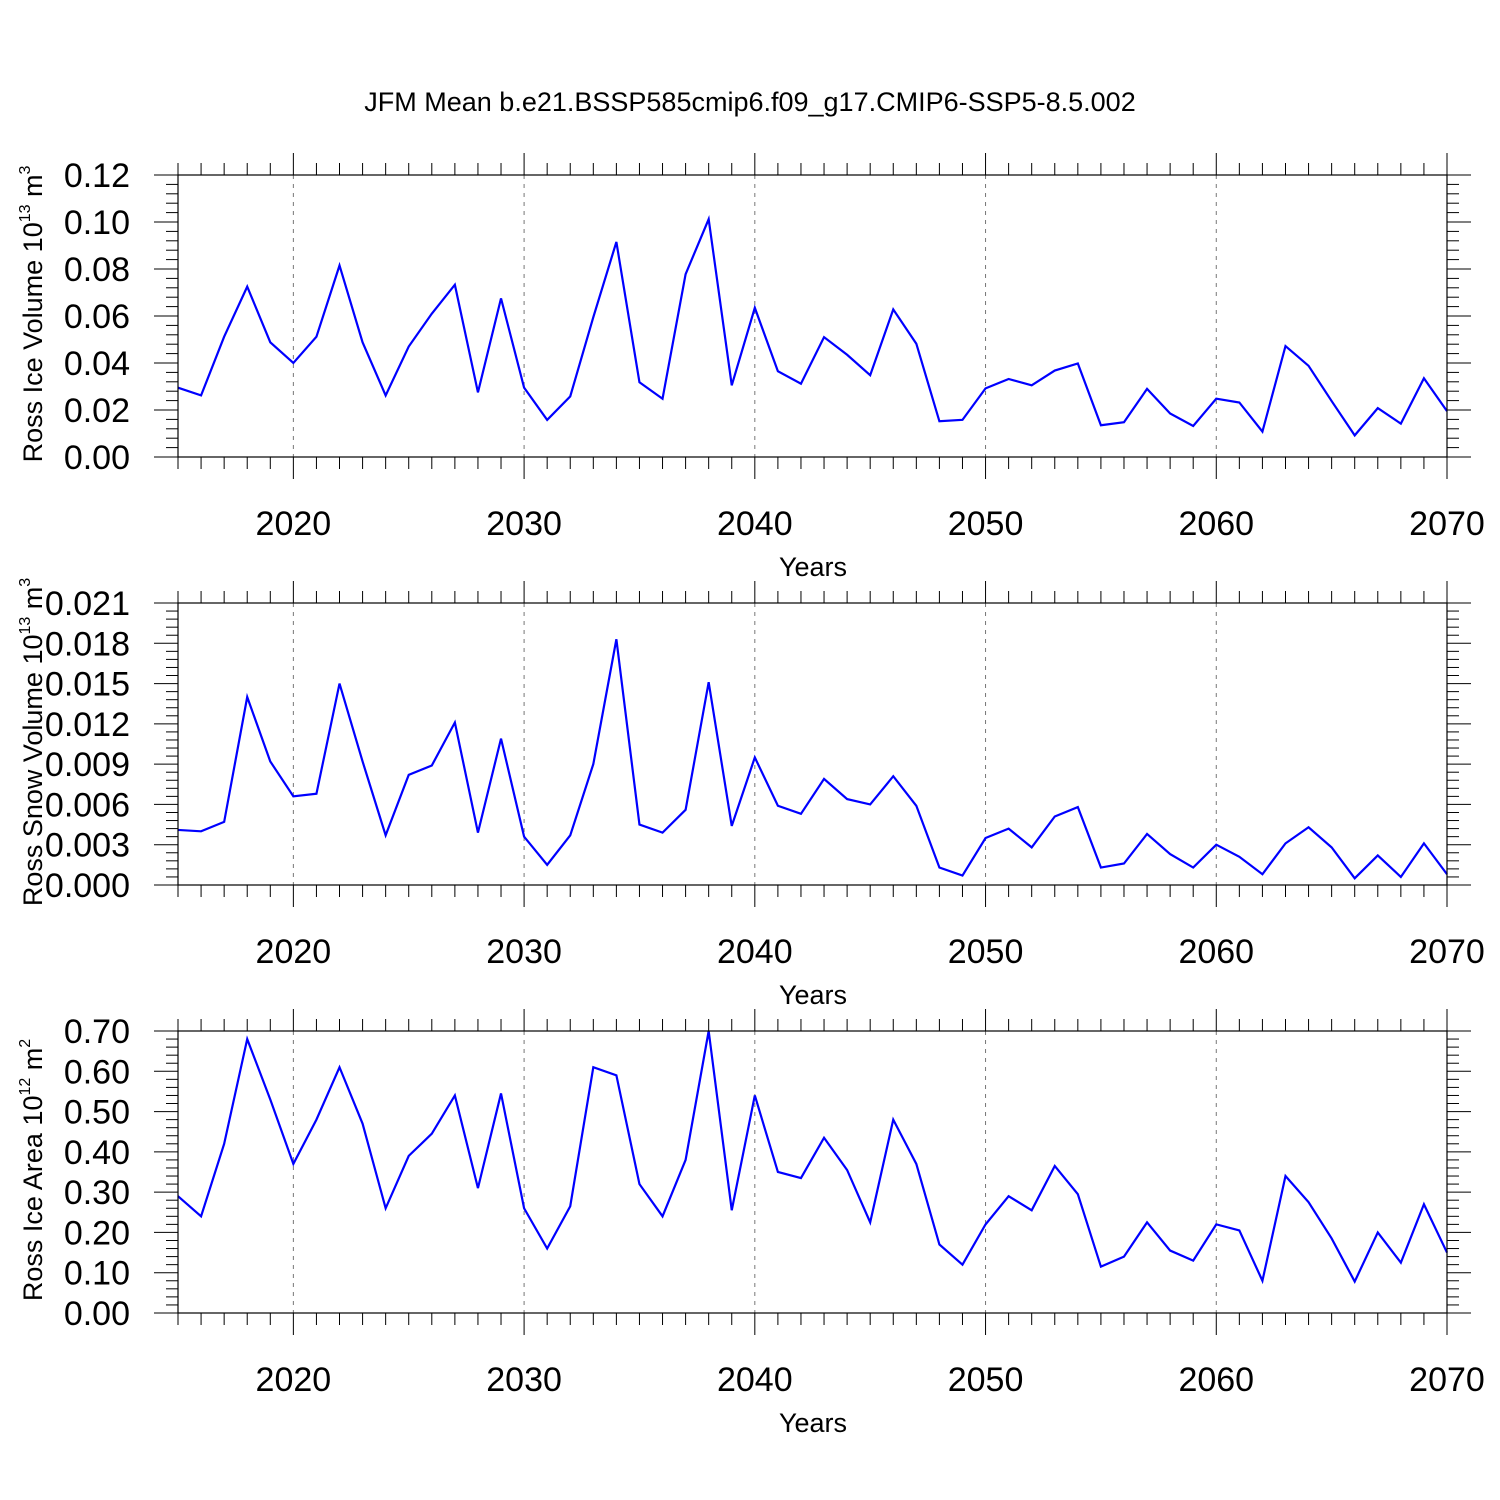 The image size is (1500, 1500). Describe the element at coordinates (97, 176) in the screenshot. I see `y-tick-label: 0.12` at that location.